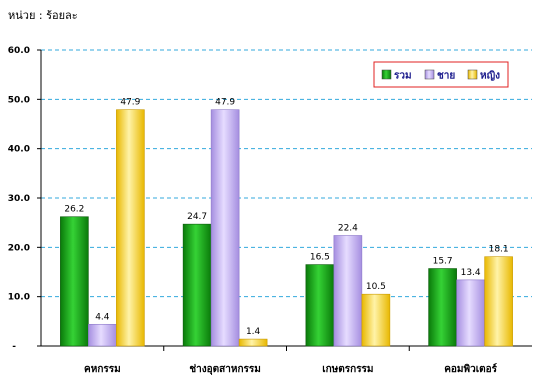 This screenshot has height=376, width=534. I want to click on data-label: 26.2, so click(74, 210).